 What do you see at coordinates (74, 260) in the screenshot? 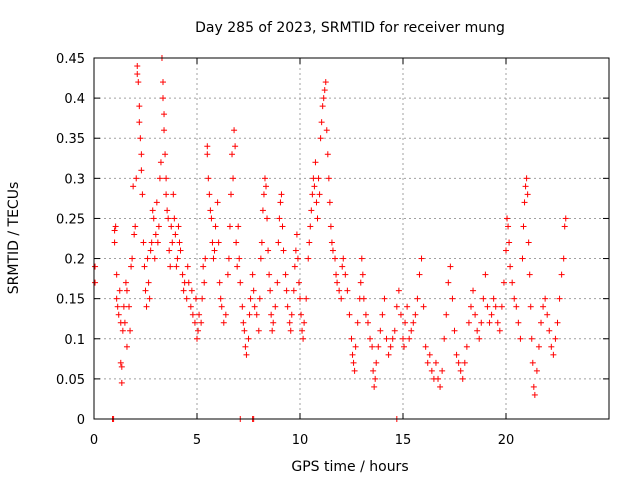
I see `y-tick-label: 0.2` at bounding box center [74, 260].